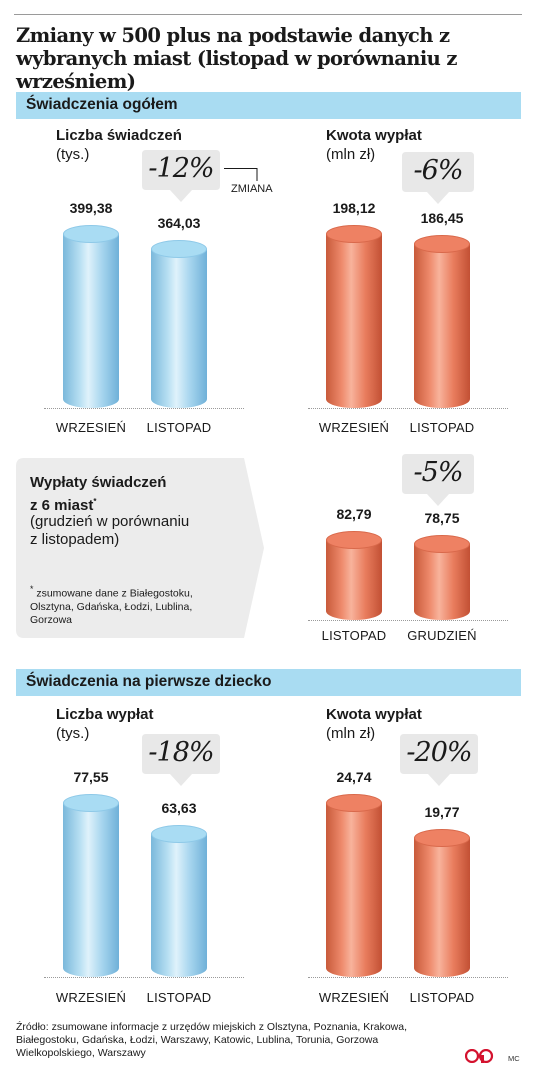 The width and height of the screenshot is (533, 1077). I want to click on category-label: GRUDZIEŃ, so click(442, 635).